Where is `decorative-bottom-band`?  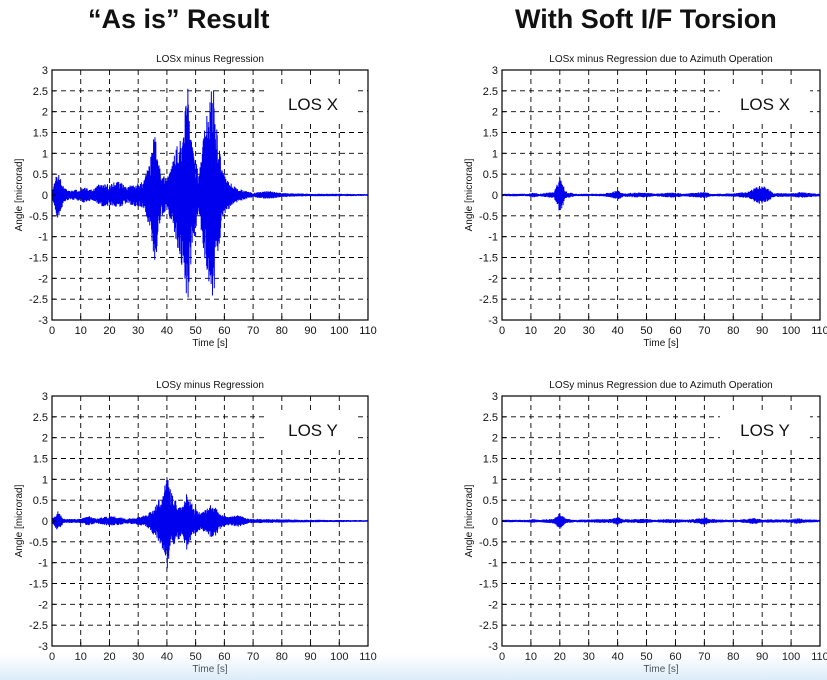 decorative-bottom-band is located at coordinates (413, 667).